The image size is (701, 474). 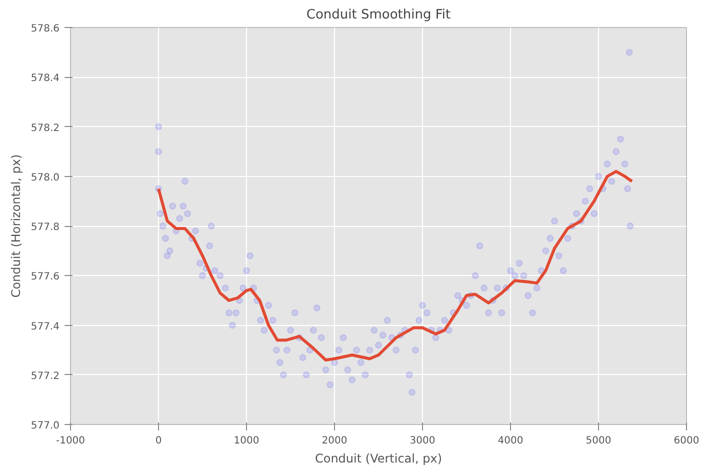 What do you see at coordinates (335, 441) in the screenshot?
I see `x-tick-label: 2000` at bounding box center [335, 441].